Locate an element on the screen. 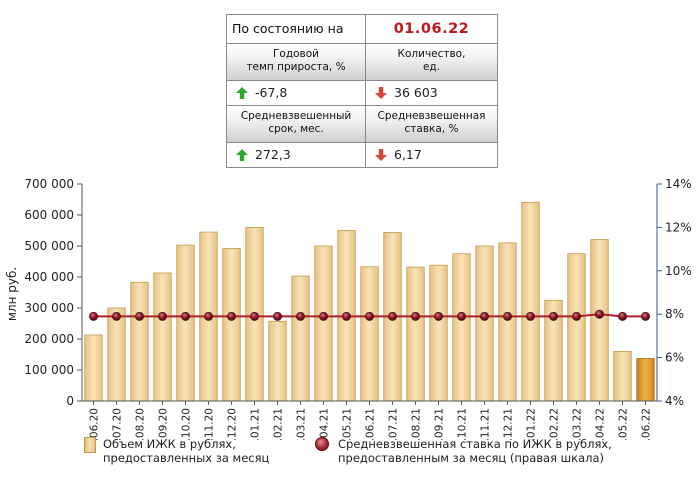 Image resolution: width=697 pixels, height=499 pixels. x-tick-label: 01.07.21 is located at coordinates (394, 424).